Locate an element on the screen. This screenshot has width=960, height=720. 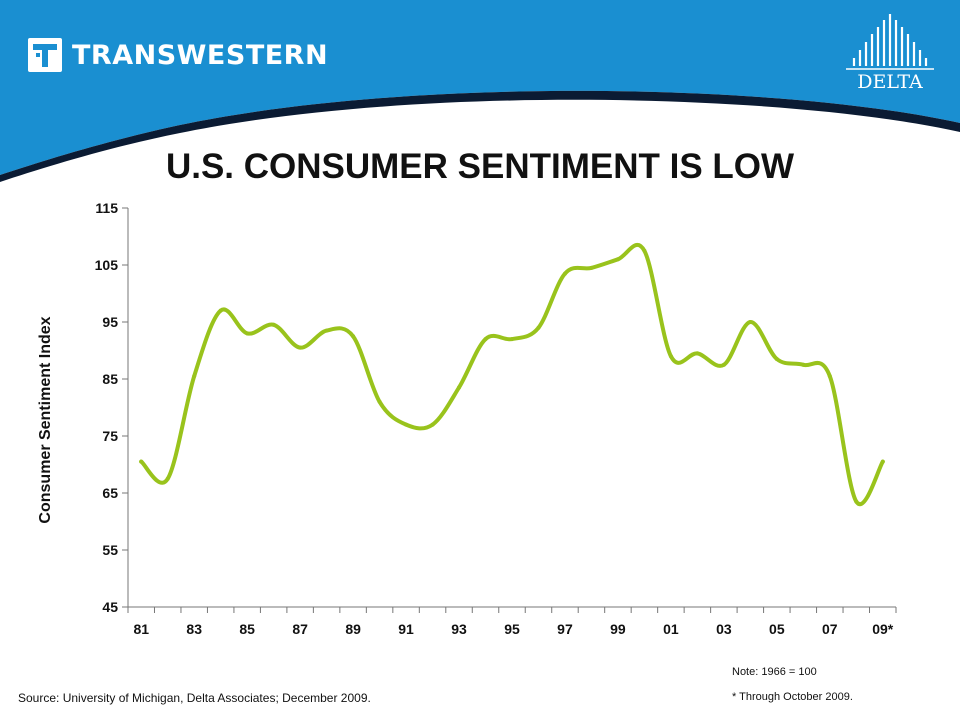
note-base-year: Note: 1966 = 100 is located at coordinates (774, 672).